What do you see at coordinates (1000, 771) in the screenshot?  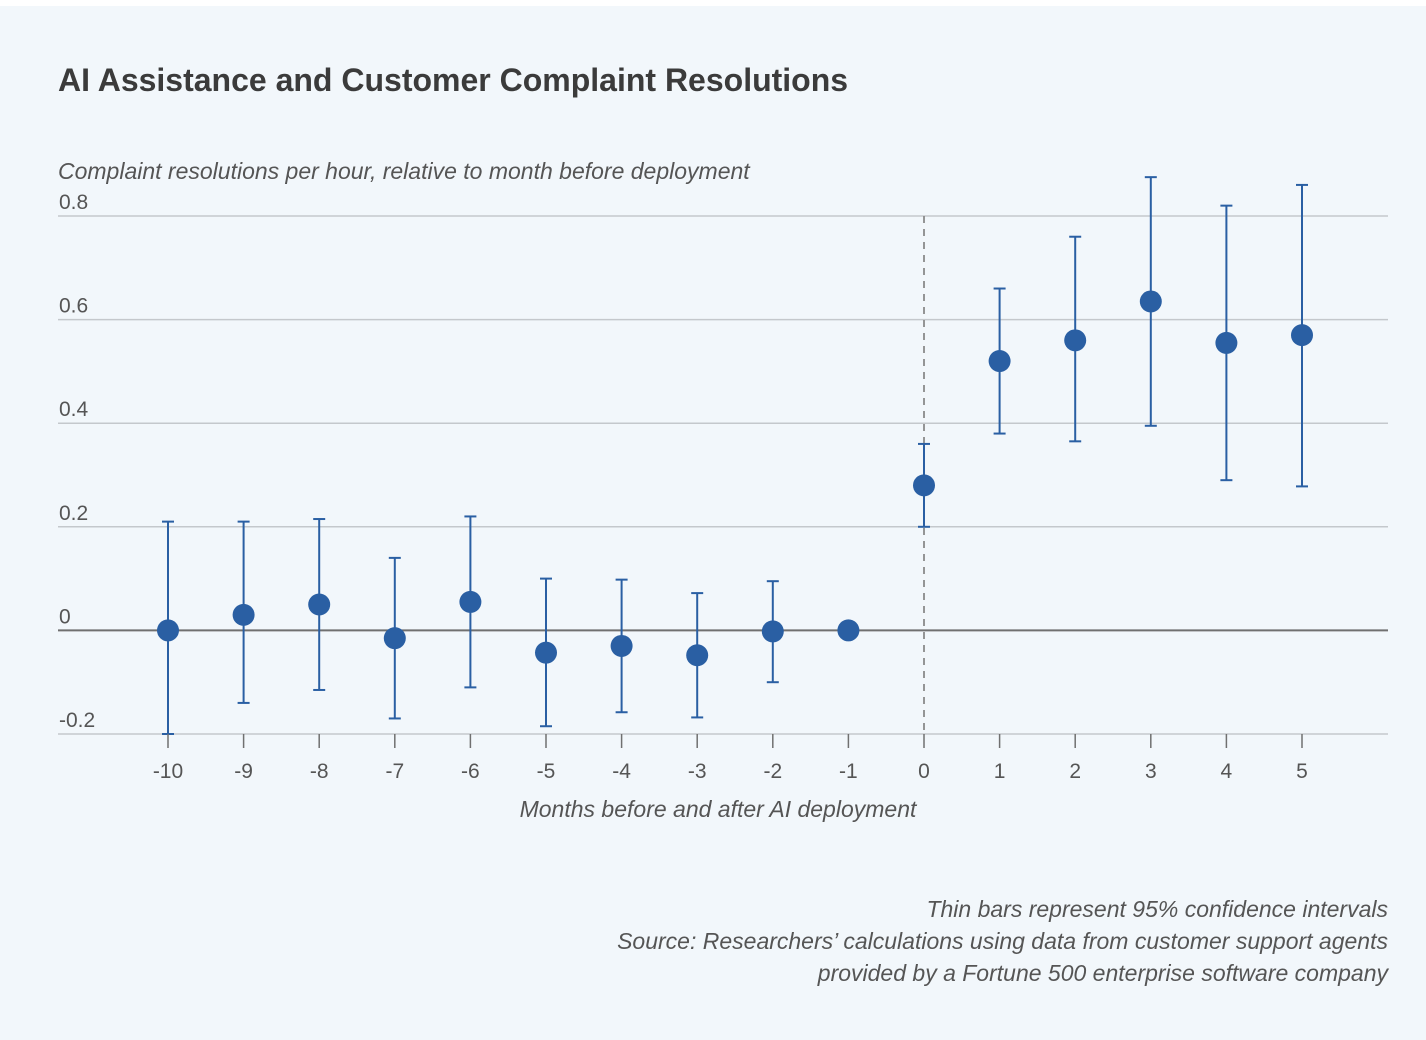 I see `x-tick-label: 1` at bounding box center [1000, 771].